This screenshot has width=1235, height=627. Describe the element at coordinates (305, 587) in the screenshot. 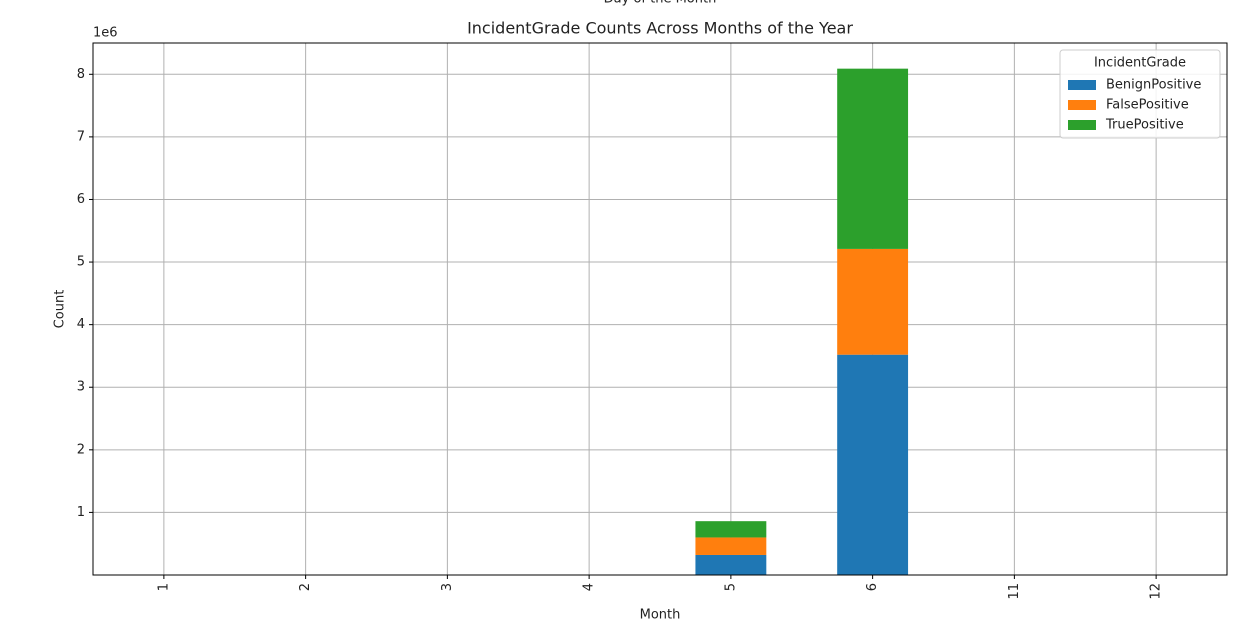

I see `x-tick-label: 2` at that location.